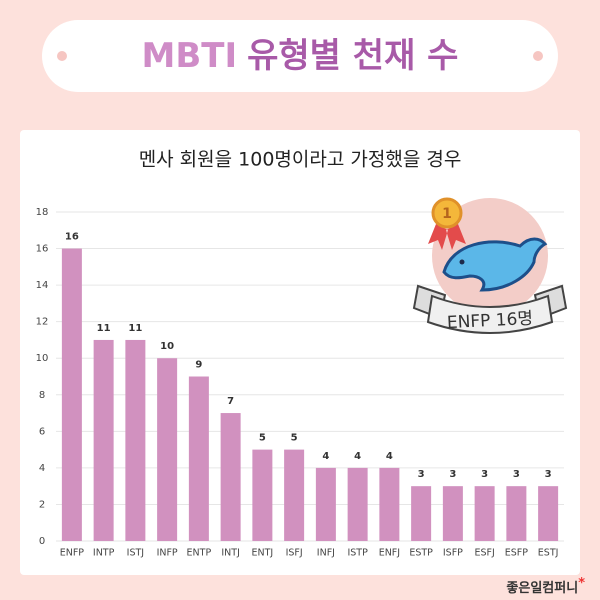 The width and height of the screenshot is (600, 600). I want to click on footer-text: 좋은일컴퍼니, so click(542, 588).